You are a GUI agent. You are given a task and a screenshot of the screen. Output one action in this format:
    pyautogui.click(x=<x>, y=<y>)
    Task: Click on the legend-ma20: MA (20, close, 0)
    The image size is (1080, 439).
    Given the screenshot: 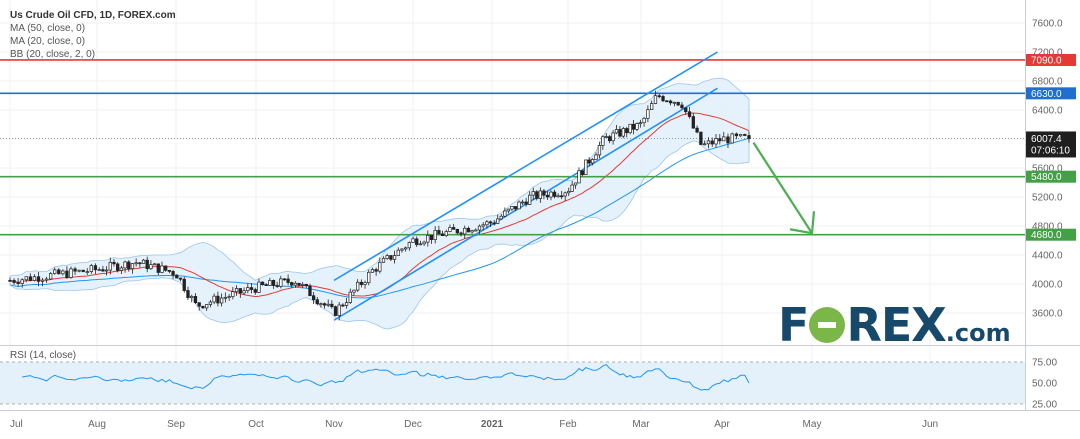 What is the action you would take?
    pyautogui.click(x=48, y=41)
    